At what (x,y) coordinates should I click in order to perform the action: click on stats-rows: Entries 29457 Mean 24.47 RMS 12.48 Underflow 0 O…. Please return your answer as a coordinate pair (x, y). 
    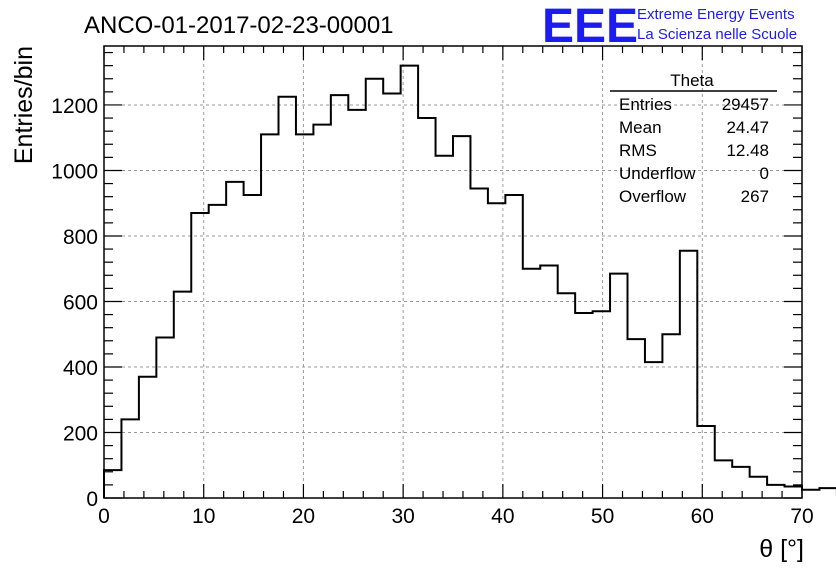
    Looking at the image, I should click on (694, 150).